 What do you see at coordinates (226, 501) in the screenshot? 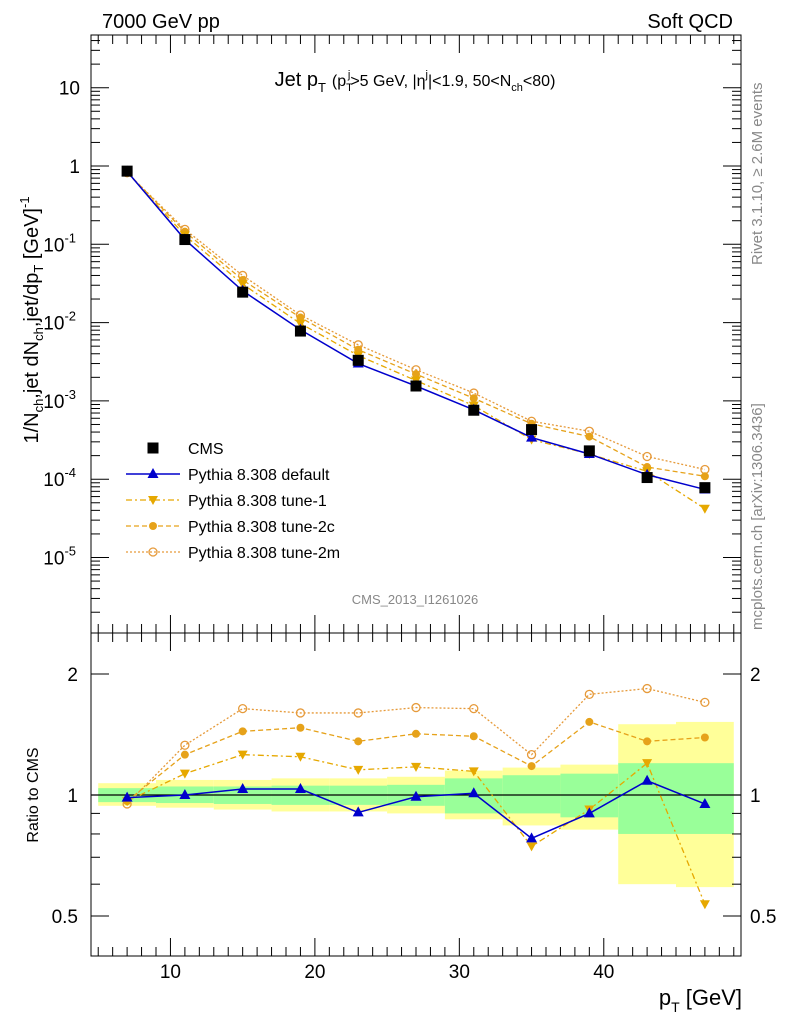
I see `legend-entry-pythia-8-308-tune-1: Pythia 8.308 tune-1` at bounding box center [226, 501].